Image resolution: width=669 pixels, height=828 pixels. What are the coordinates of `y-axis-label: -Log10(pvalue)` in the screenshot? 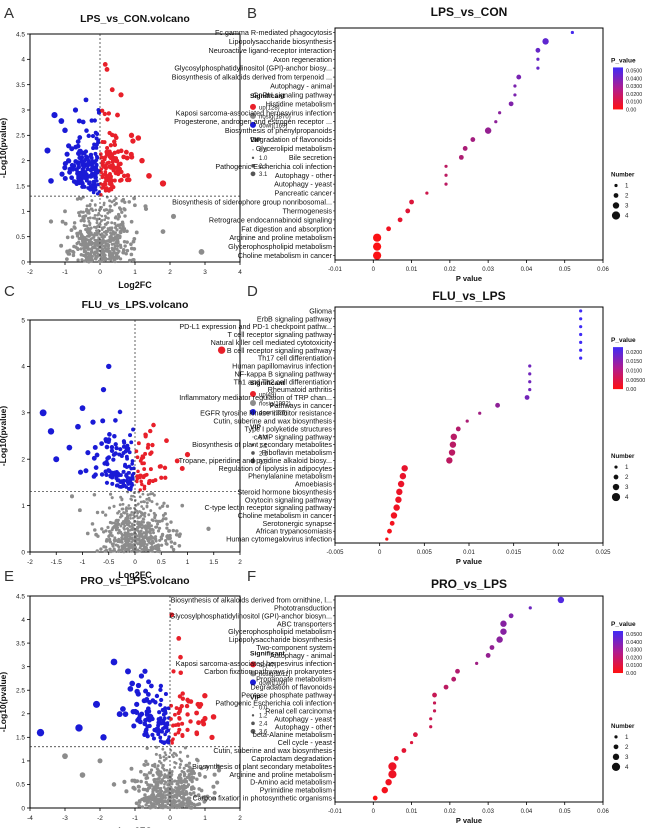 It's located at (4, 148).